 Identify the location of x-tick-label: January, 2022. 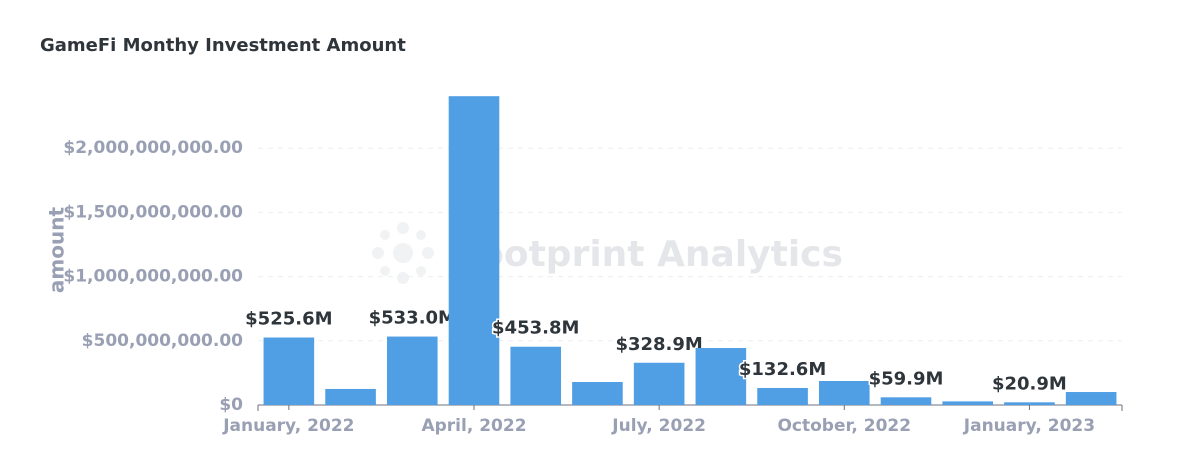
(288, 426).